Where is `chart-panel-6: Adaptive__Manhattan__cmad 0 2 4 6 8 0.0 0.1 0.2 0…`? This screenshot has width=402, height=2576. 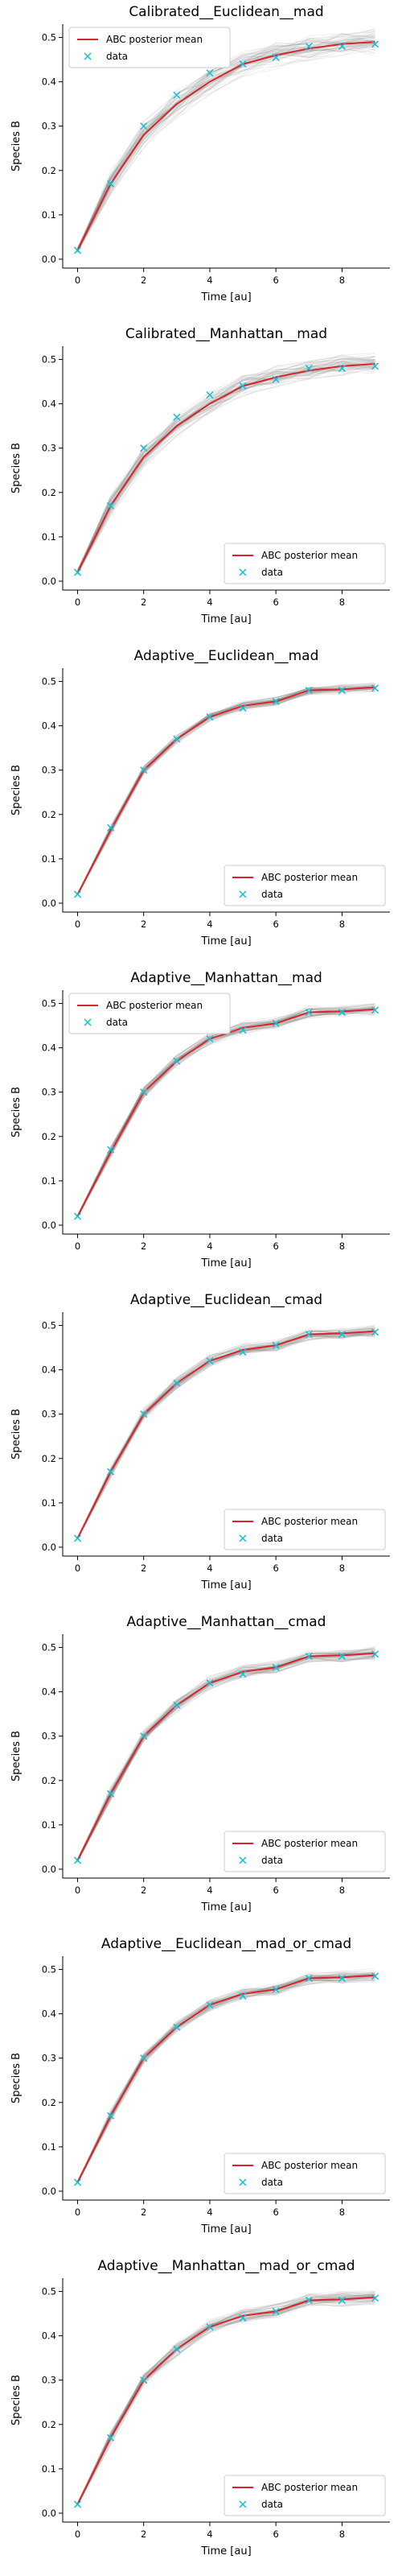 chart-panel-6: Adaptive__Manhattan__cmad 0 2 4 6 8 0.0 0.1 0.2 0… is located at coordinates (200, 1764).